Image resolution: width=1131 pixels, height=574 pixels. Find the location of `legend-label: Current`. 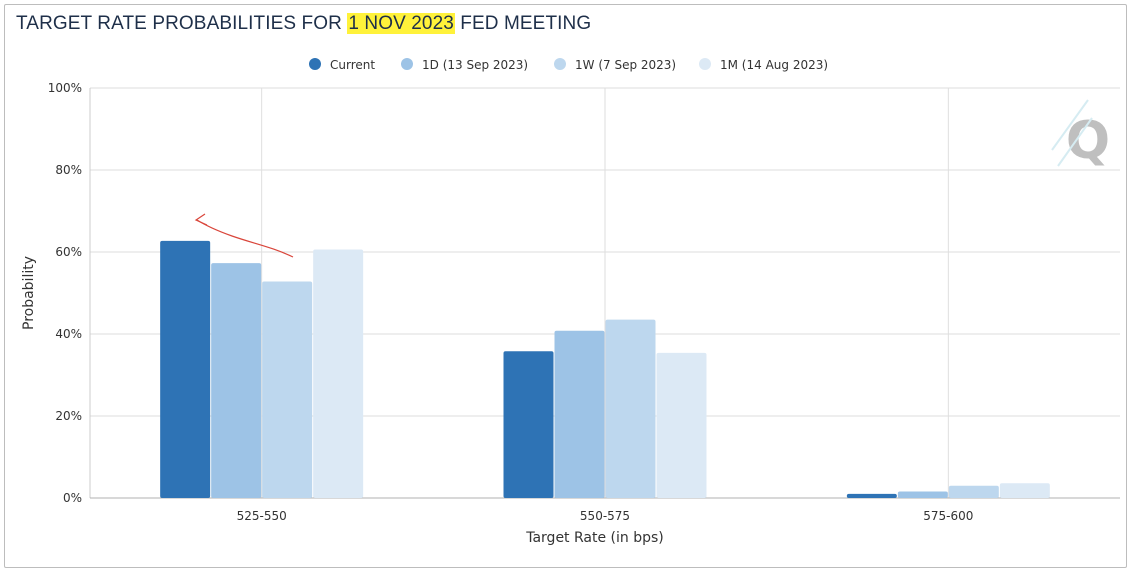

legend-label: Current is located at coordinates (352, 65).